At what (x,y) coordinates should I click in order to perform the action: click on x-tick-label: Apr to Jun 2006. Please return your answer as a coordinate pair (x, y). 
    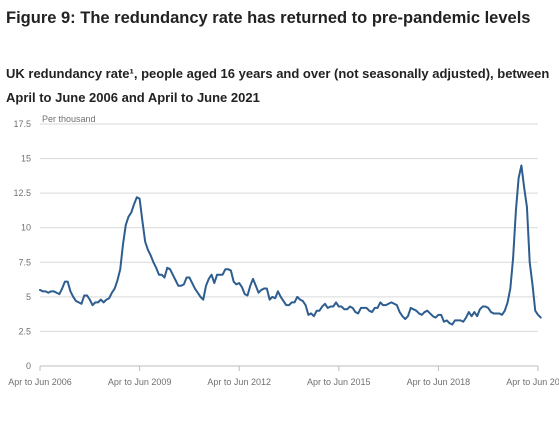
    Looking at the image, I should click on (40, 382).